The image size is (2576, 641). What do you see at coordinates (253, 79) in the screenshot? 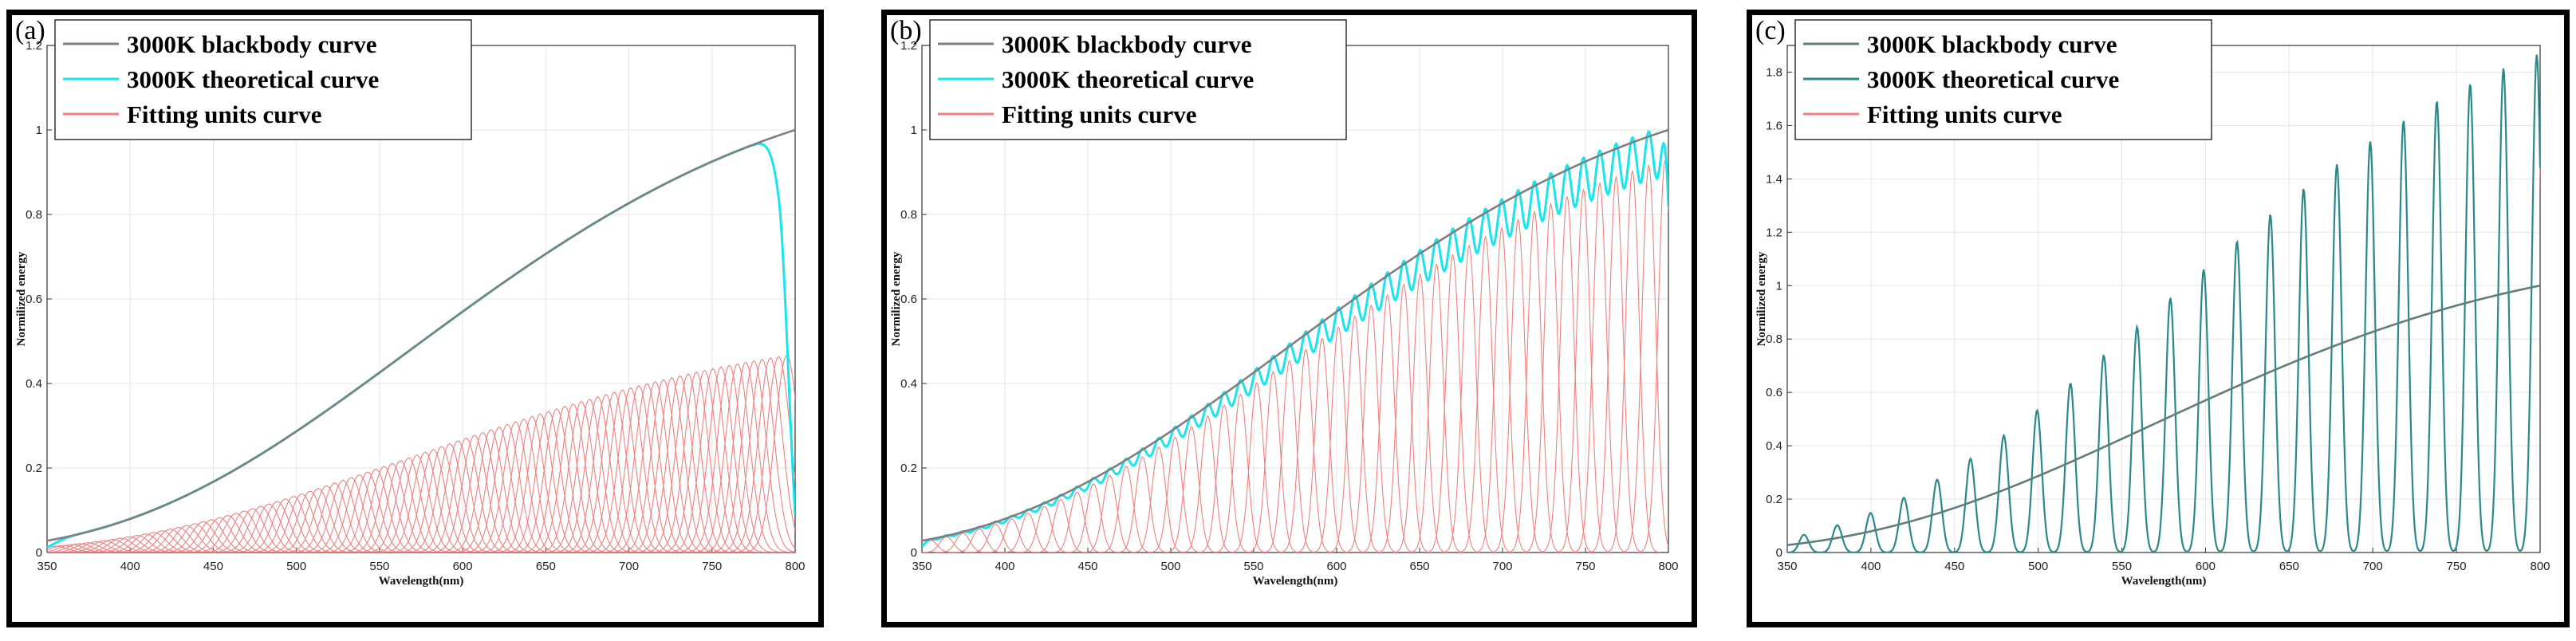
I see `legend-entry: 3000K theoretical curve` at bounding box center [253, 79].